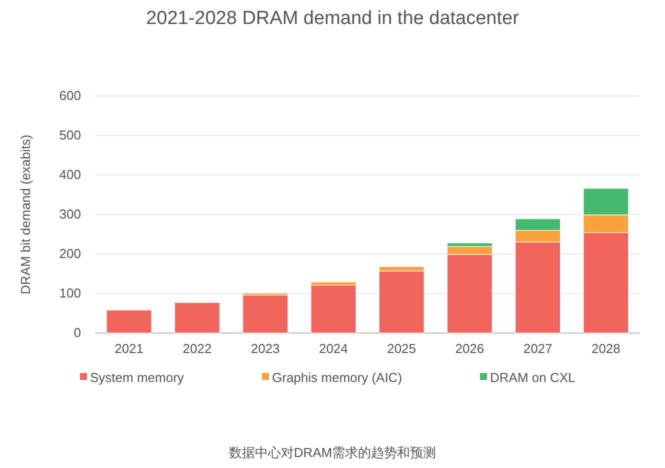 The width and height of the screenshot is (665, 468). Describe the element at coordinates (70, 174) in the screenshot. I see `ytick: 400` at that location.